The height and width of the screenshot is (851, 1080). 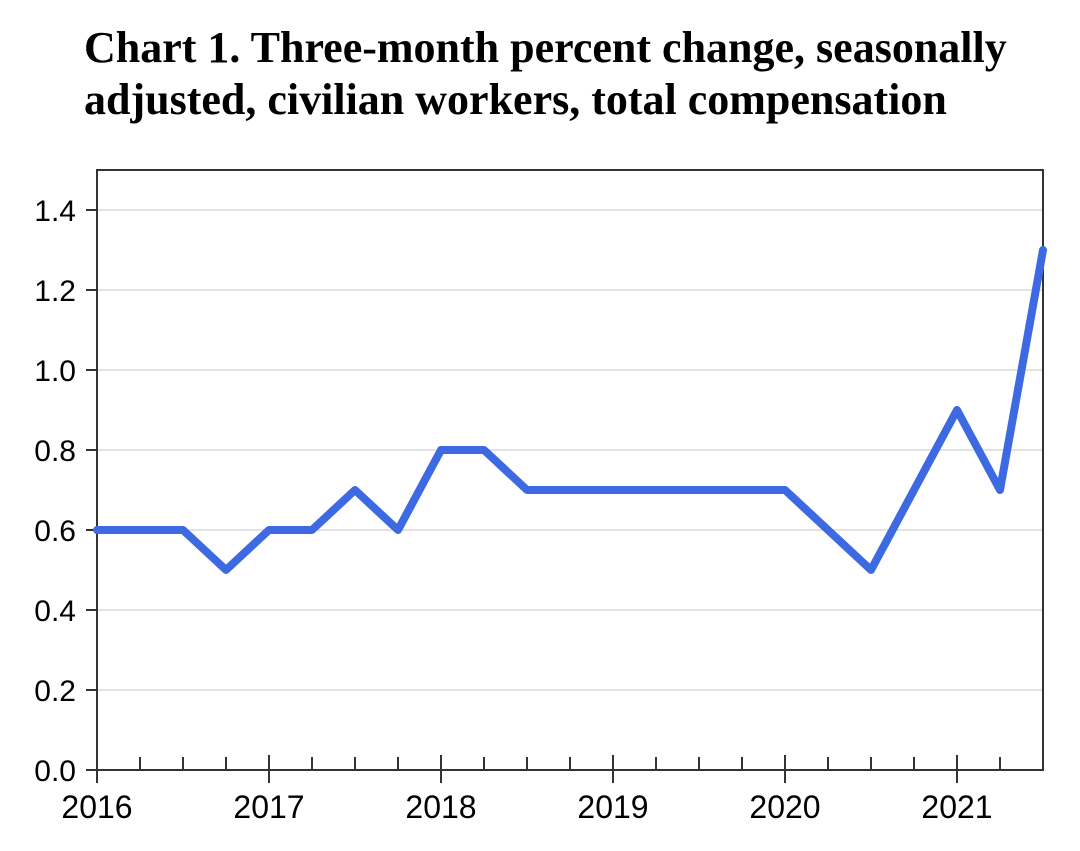 I want to click on x-axis: 2016 2017 2018 2019 2020 2021, so click(x=552, y=790).